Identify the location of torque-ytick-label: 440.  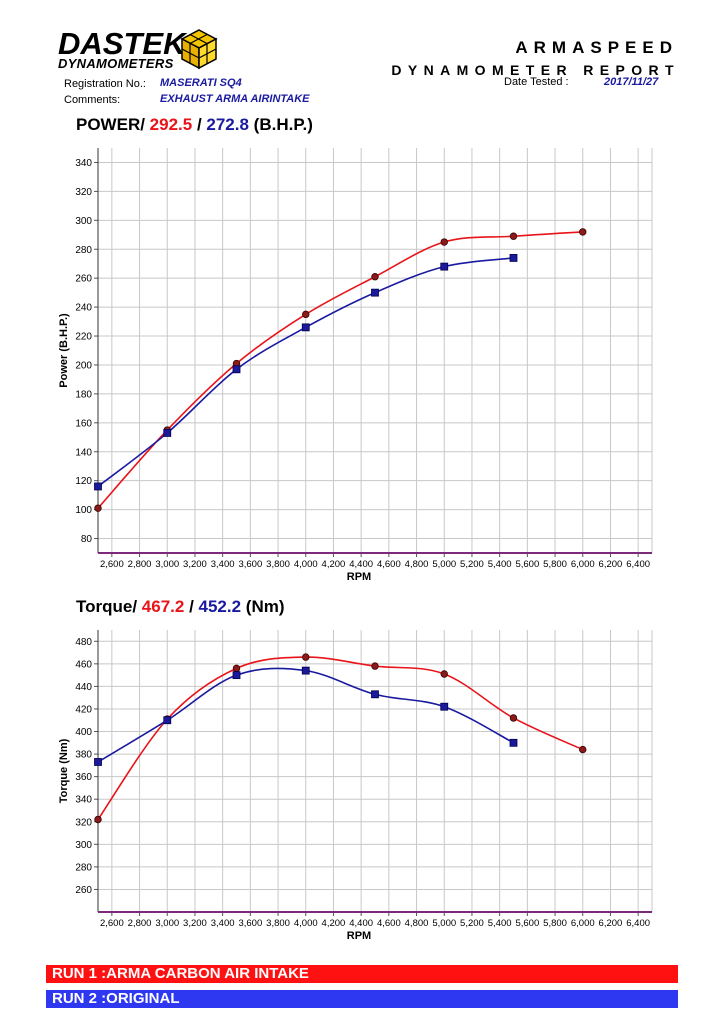
(83, 687).